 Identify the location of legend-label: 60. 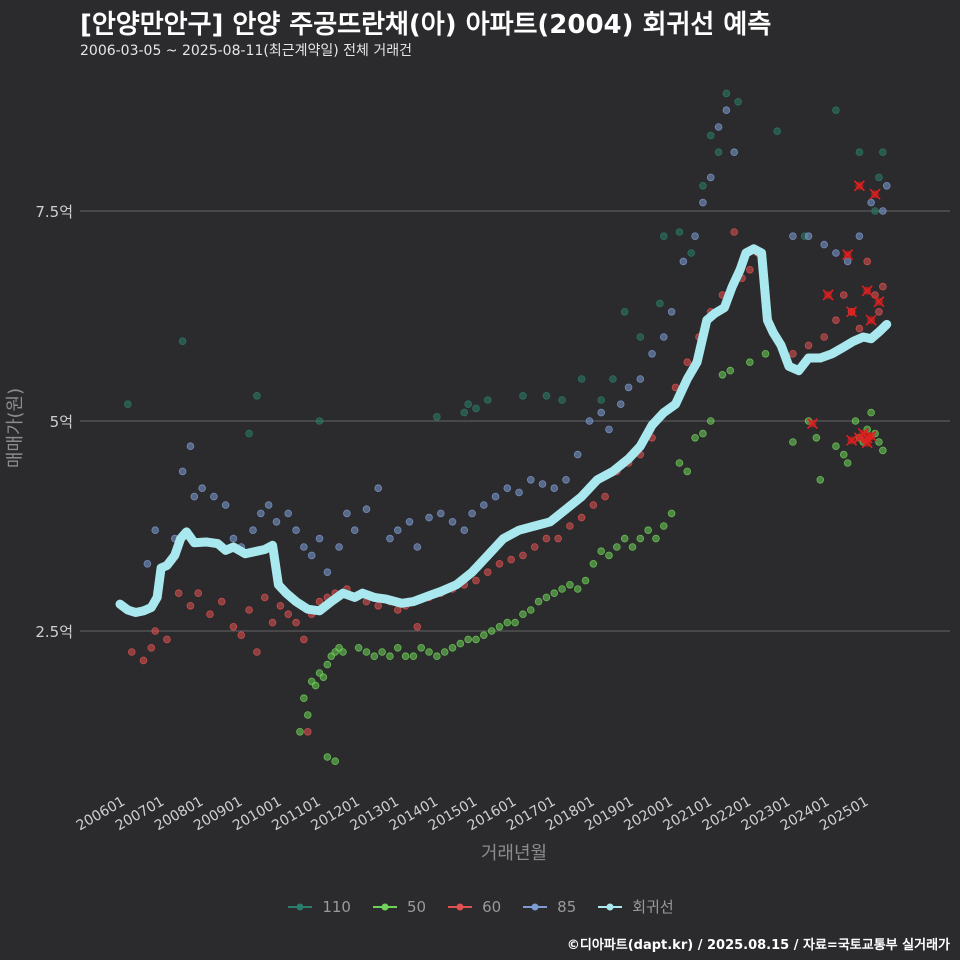
(492, 906).